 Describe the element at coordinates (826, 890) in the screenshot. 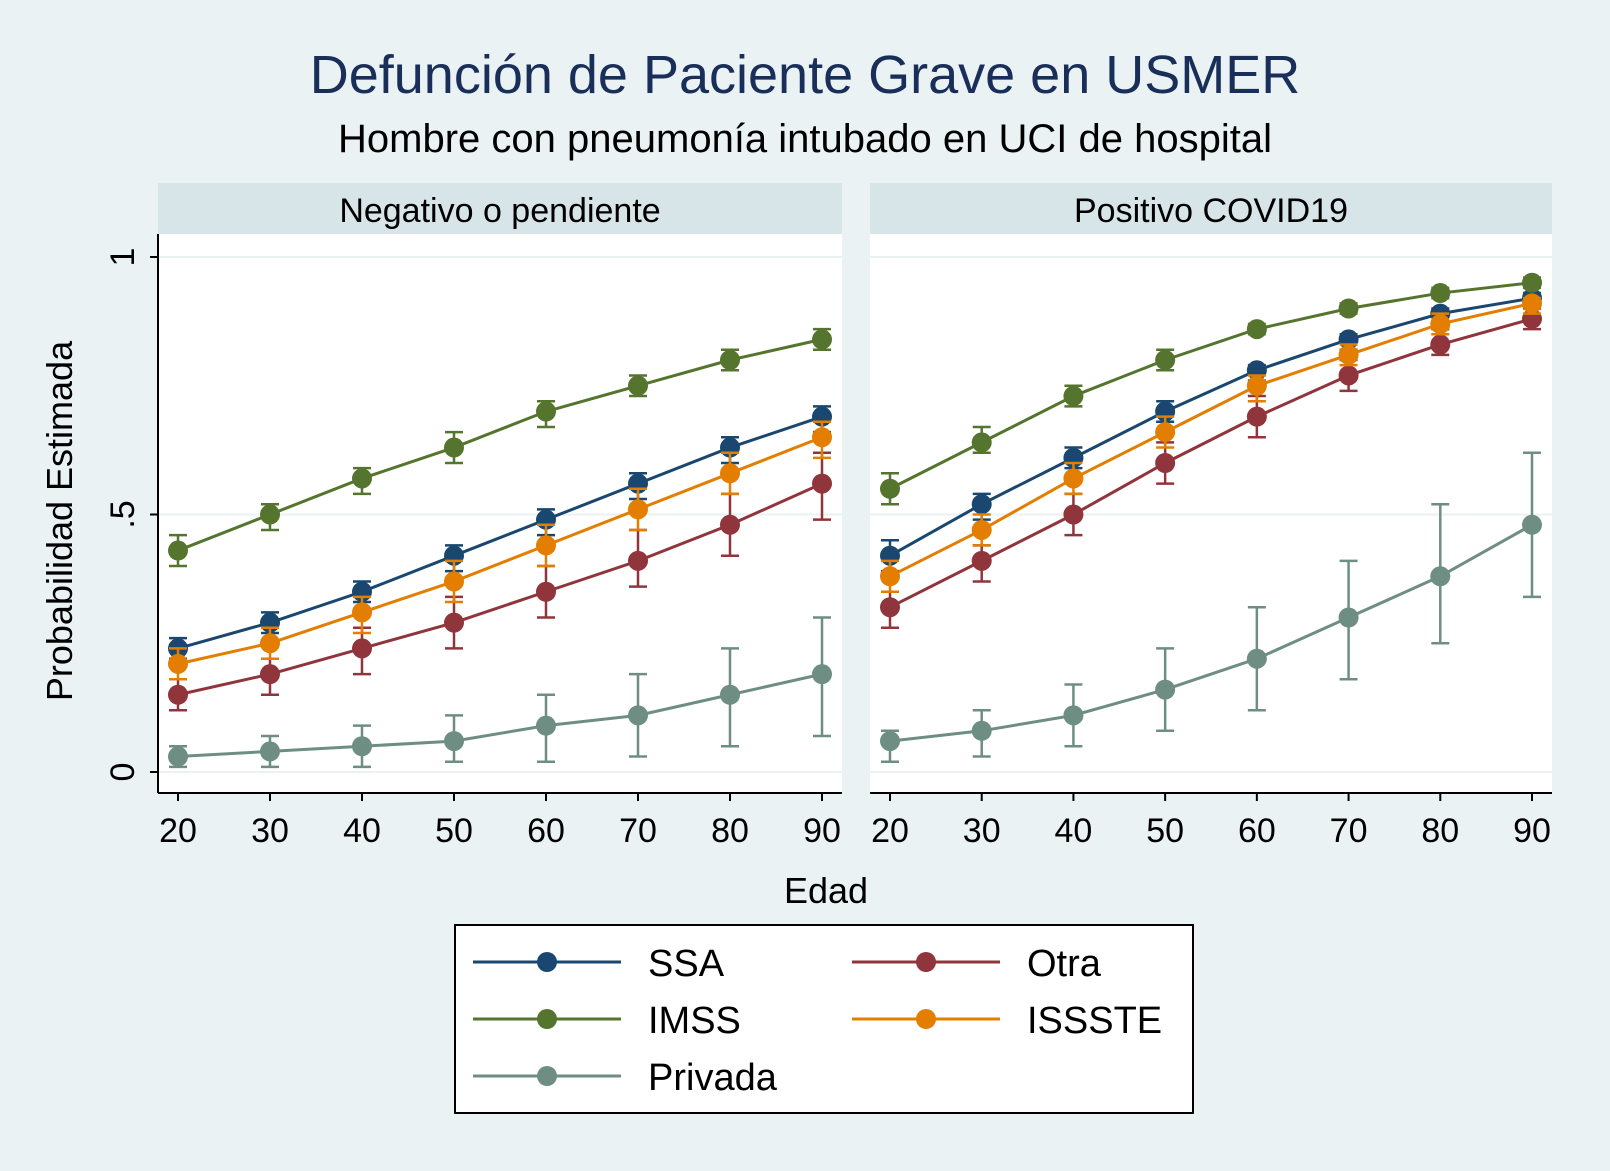

I see `x-axis-title: Edad` at that location.